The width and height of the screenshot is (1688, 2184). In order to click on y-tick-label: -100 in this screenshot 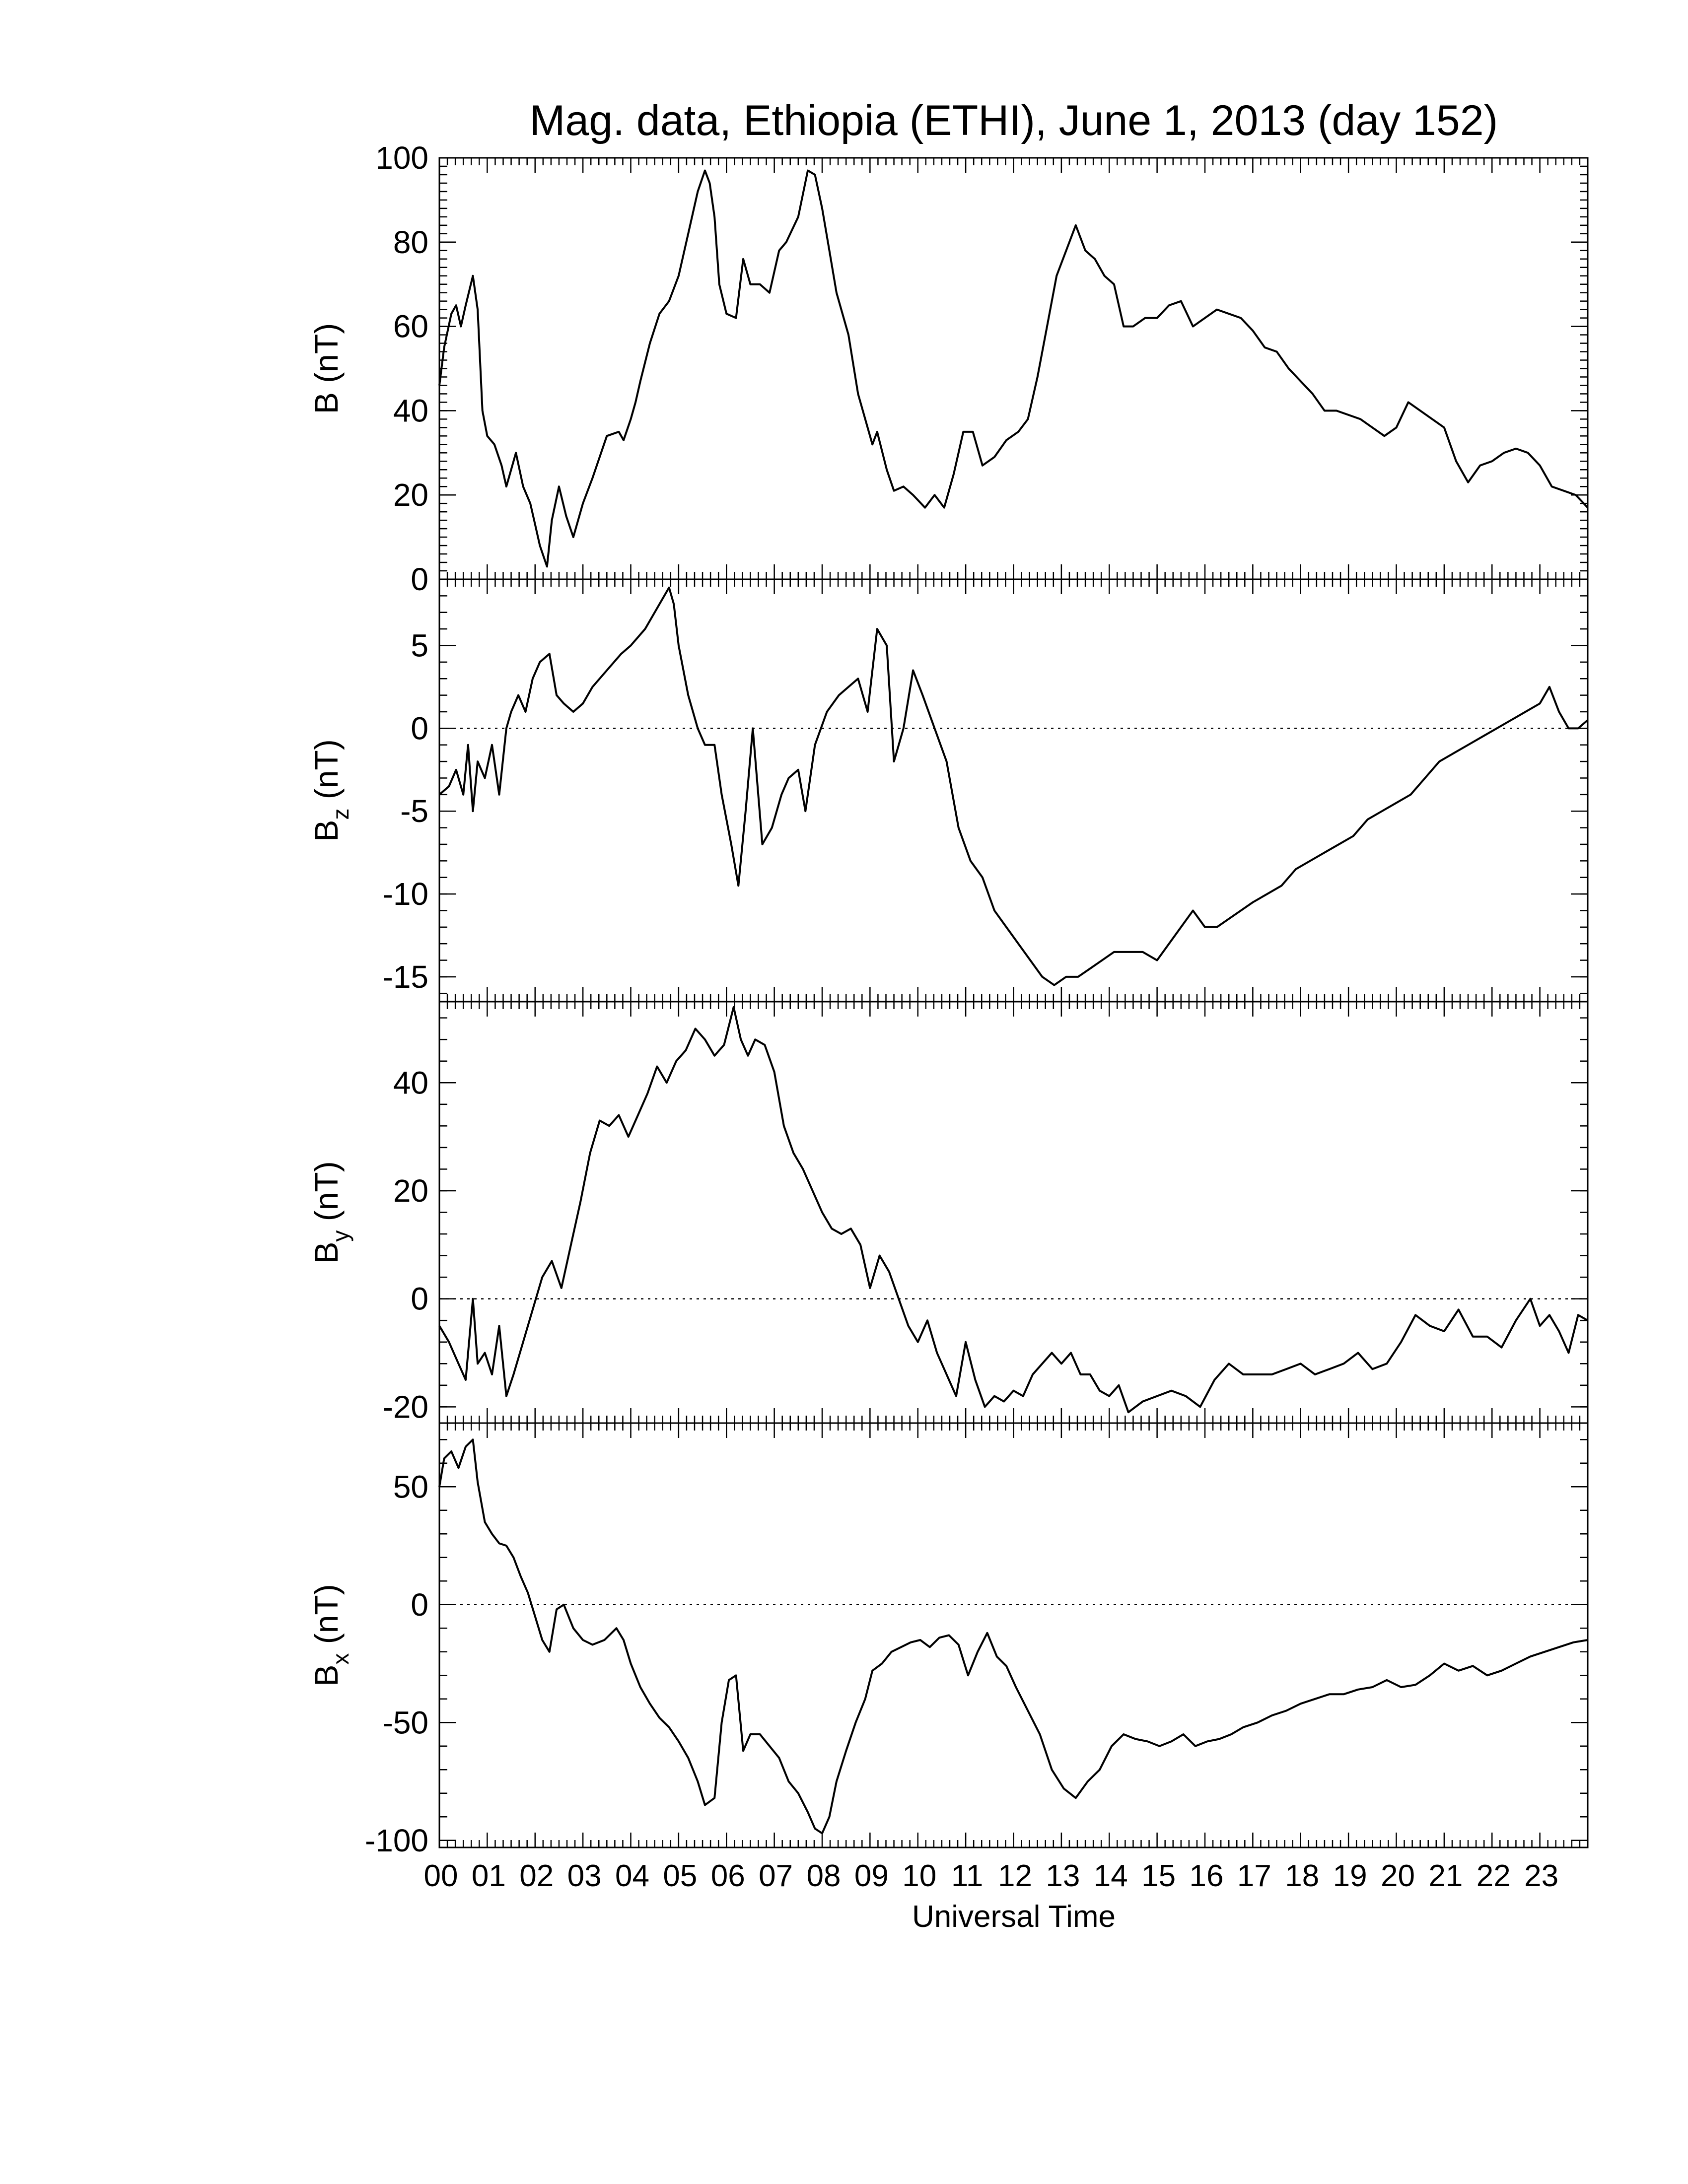, I will do `click(396, 1840)`.